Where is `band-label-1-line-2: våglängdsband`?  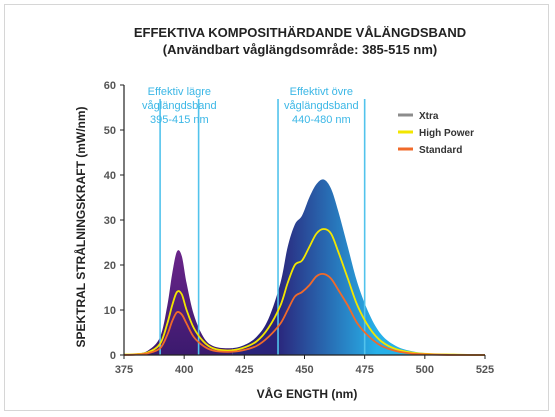 band-label-1-line-2: våglängdsband is located at coordinates (179, 106).